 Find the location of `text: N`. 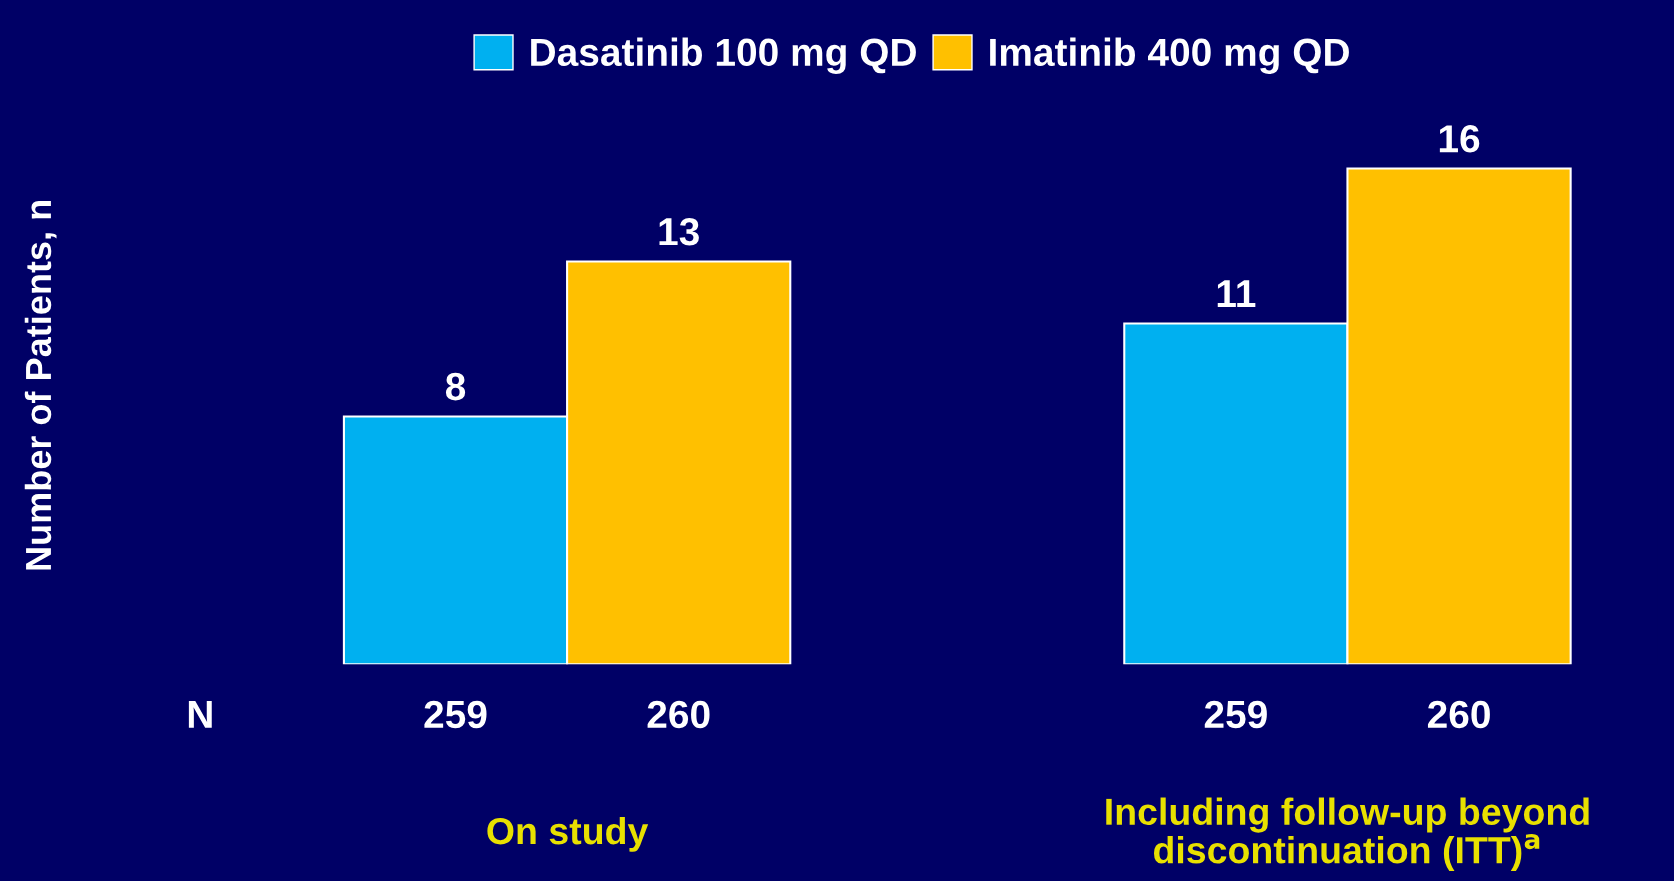

text: N is located at coordinates (200, 714).